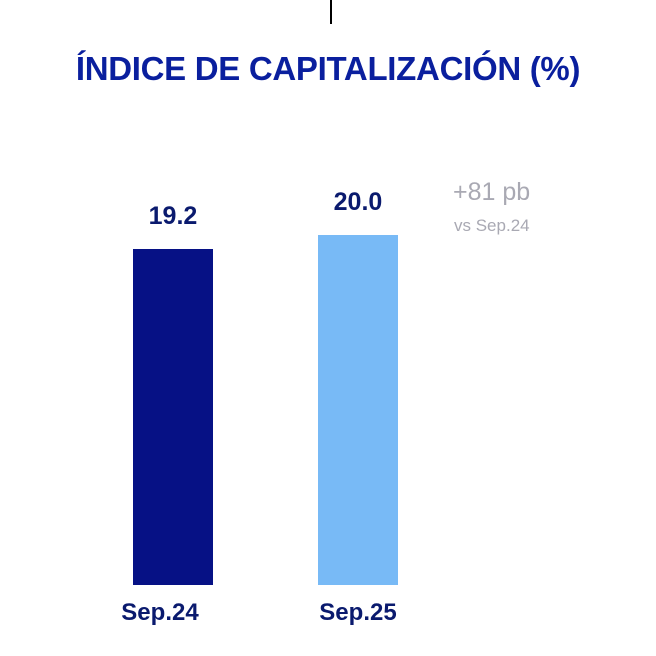 Image resolution: width=656 pixels, height=656 pixels. I want to click on change-annotation: +81 pb, so click(492, 192).